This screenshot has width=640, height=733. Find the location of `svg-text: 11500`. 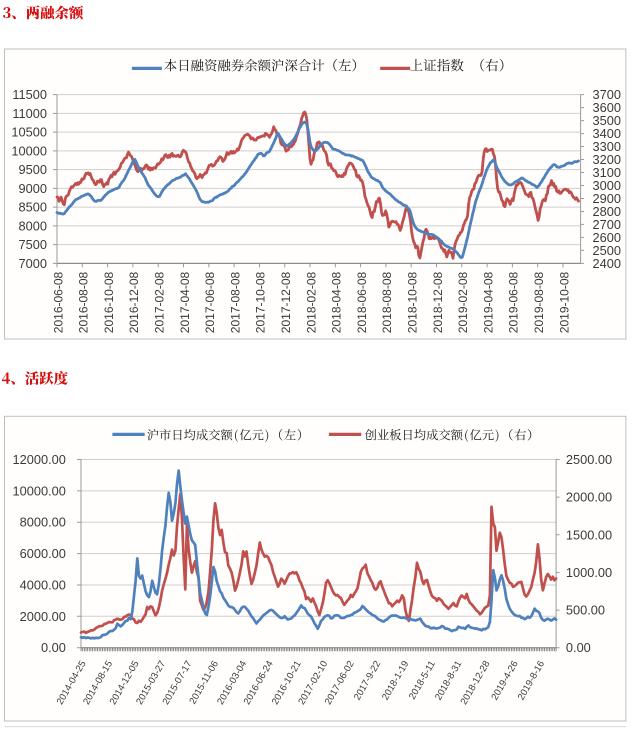

svg-text: 11500 is located at coordinates (29, 94).